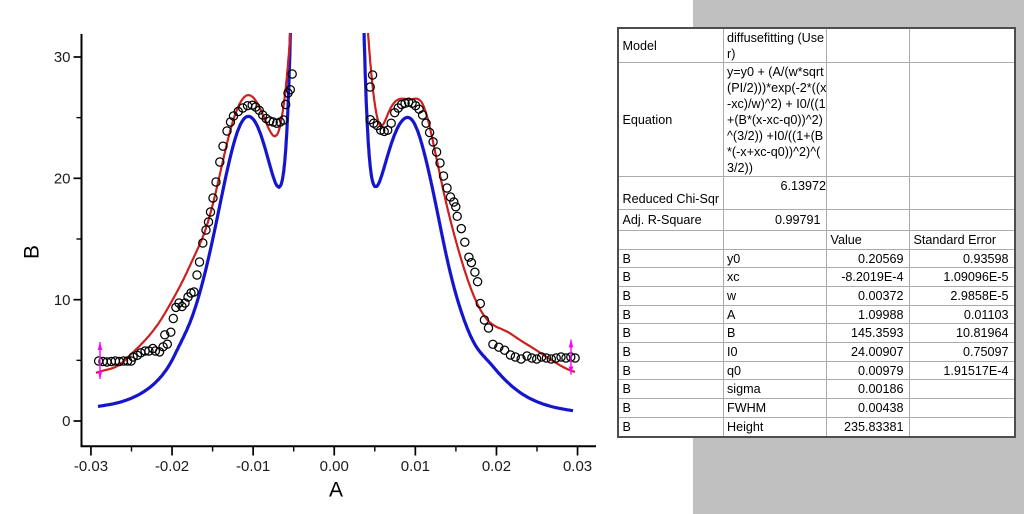  What do you see at coordinates (91, 466) in the screenshot?
I see `svg-text: -0.03` at bounding box center [91, 466].